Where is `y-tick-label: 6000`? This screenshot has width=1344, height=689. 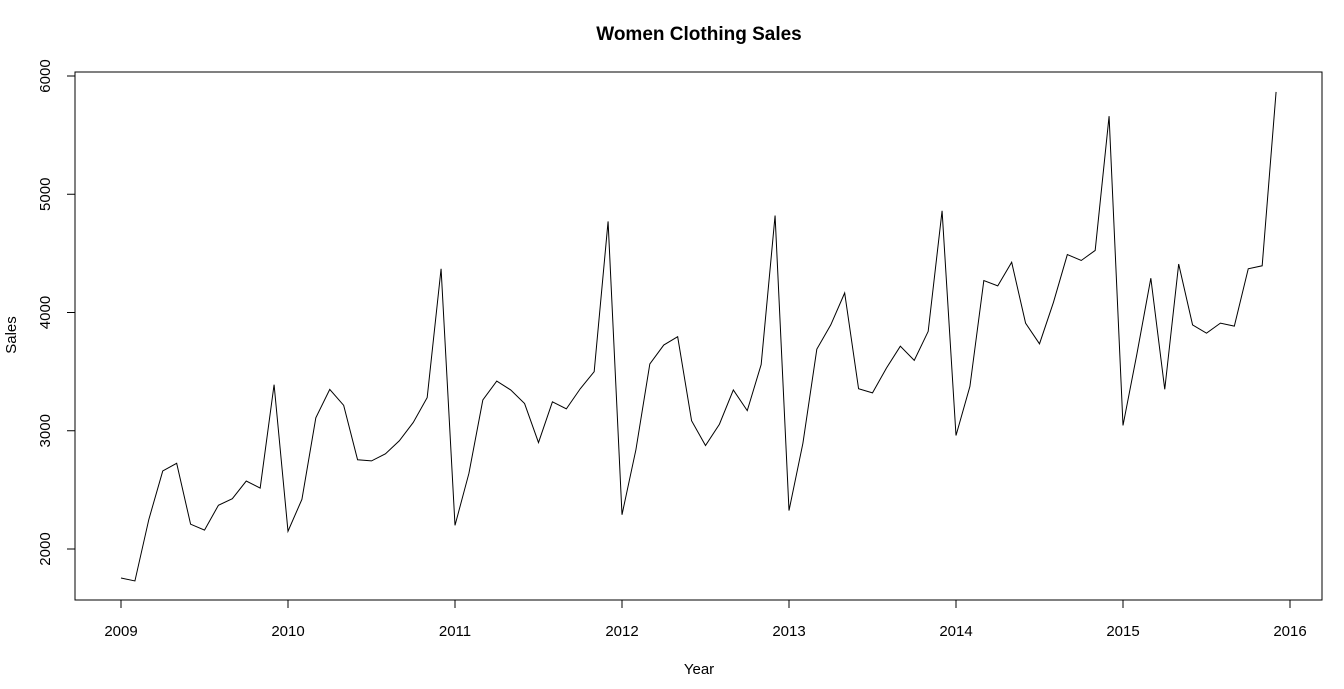
y-tick-label: 6000 is located at coordinates (45, 75).